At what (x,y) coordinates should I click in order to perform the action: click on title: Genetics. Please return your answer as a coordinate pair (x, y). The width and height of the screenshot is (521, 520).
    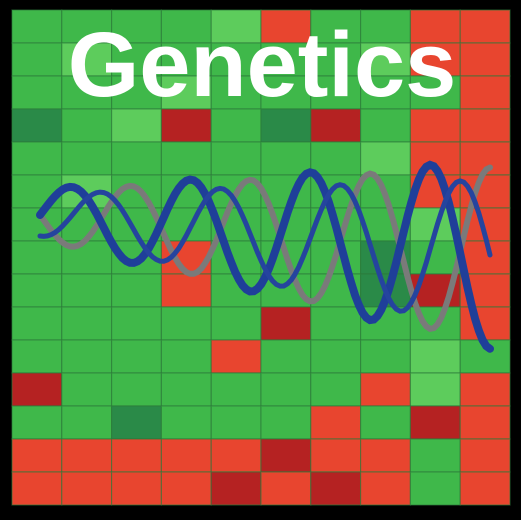
    Looking at the image, I should click on (262, 65).